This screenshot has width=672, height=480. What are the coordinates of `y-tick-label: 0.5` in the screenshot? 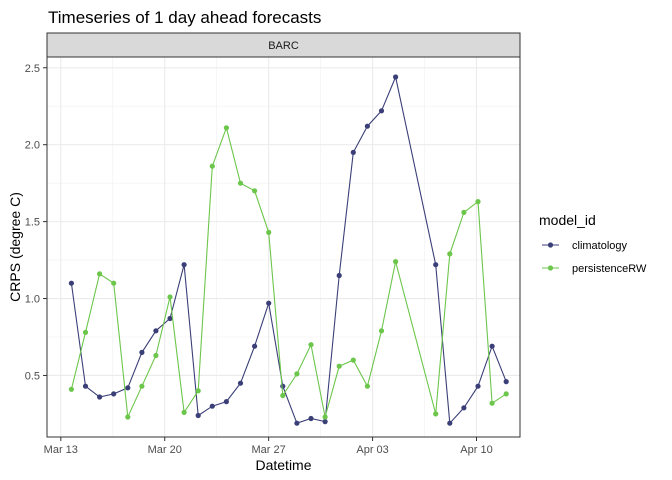 It's located at (32, 376).